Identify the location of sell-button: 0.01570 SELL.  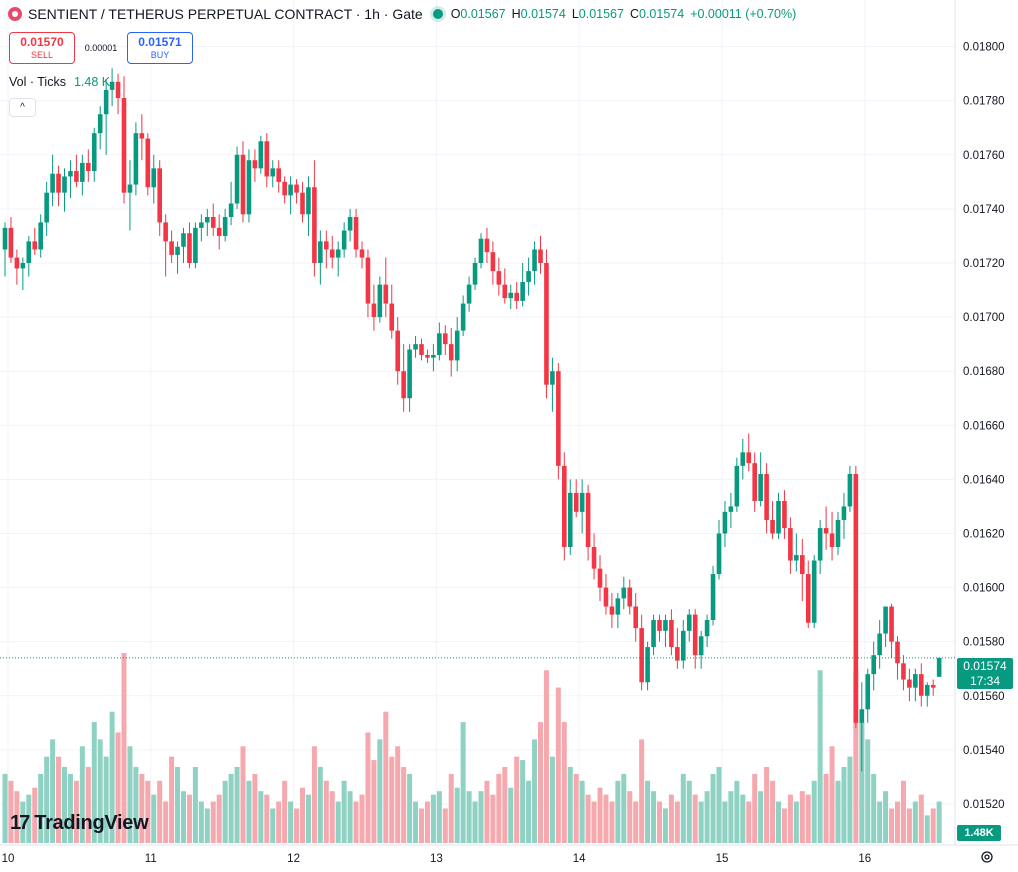
(42, 48).